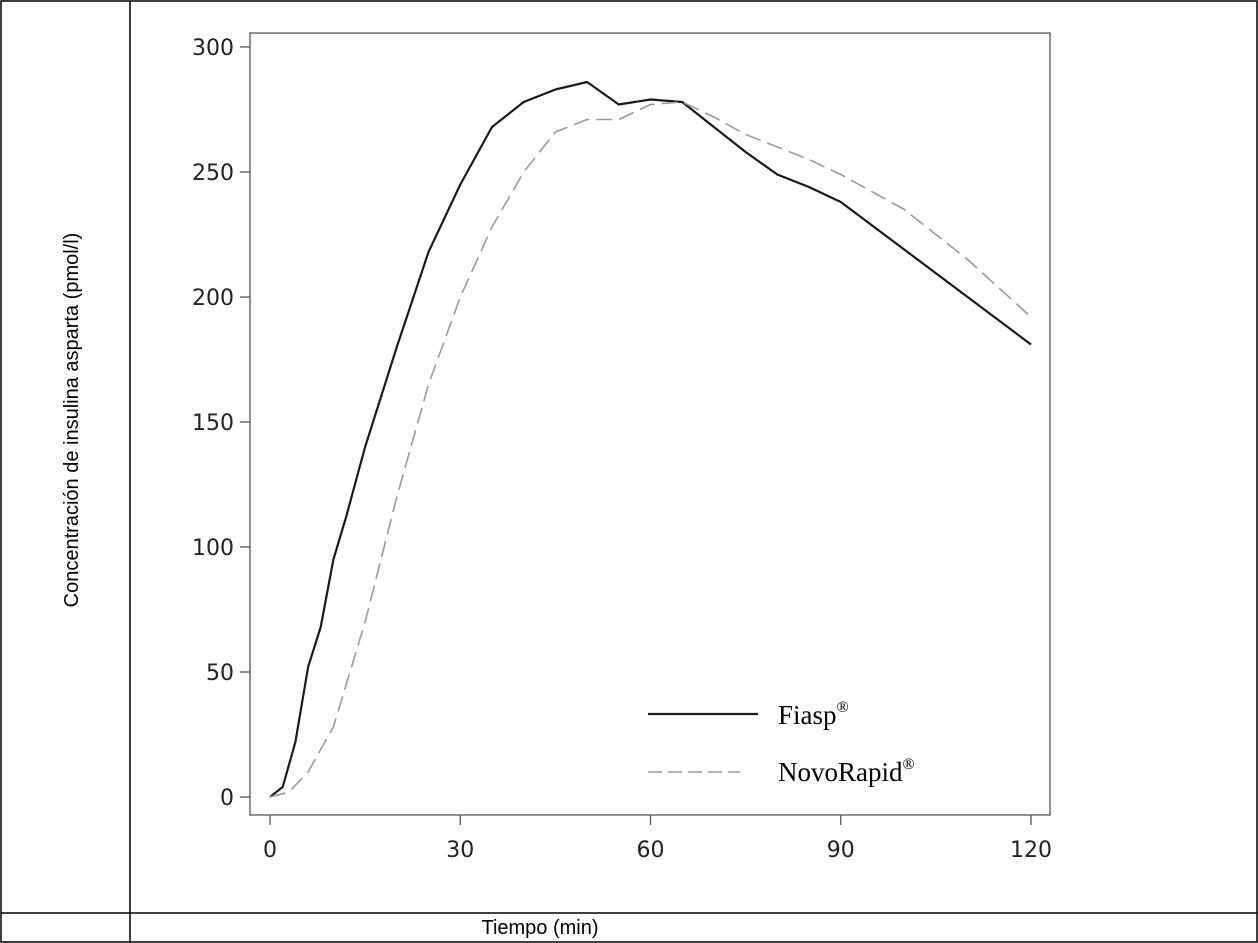  What do you see at coordinates (1031, 850) in the screenshot?
I see `x-tick-label: 120` at bounding box center [1031, 850].